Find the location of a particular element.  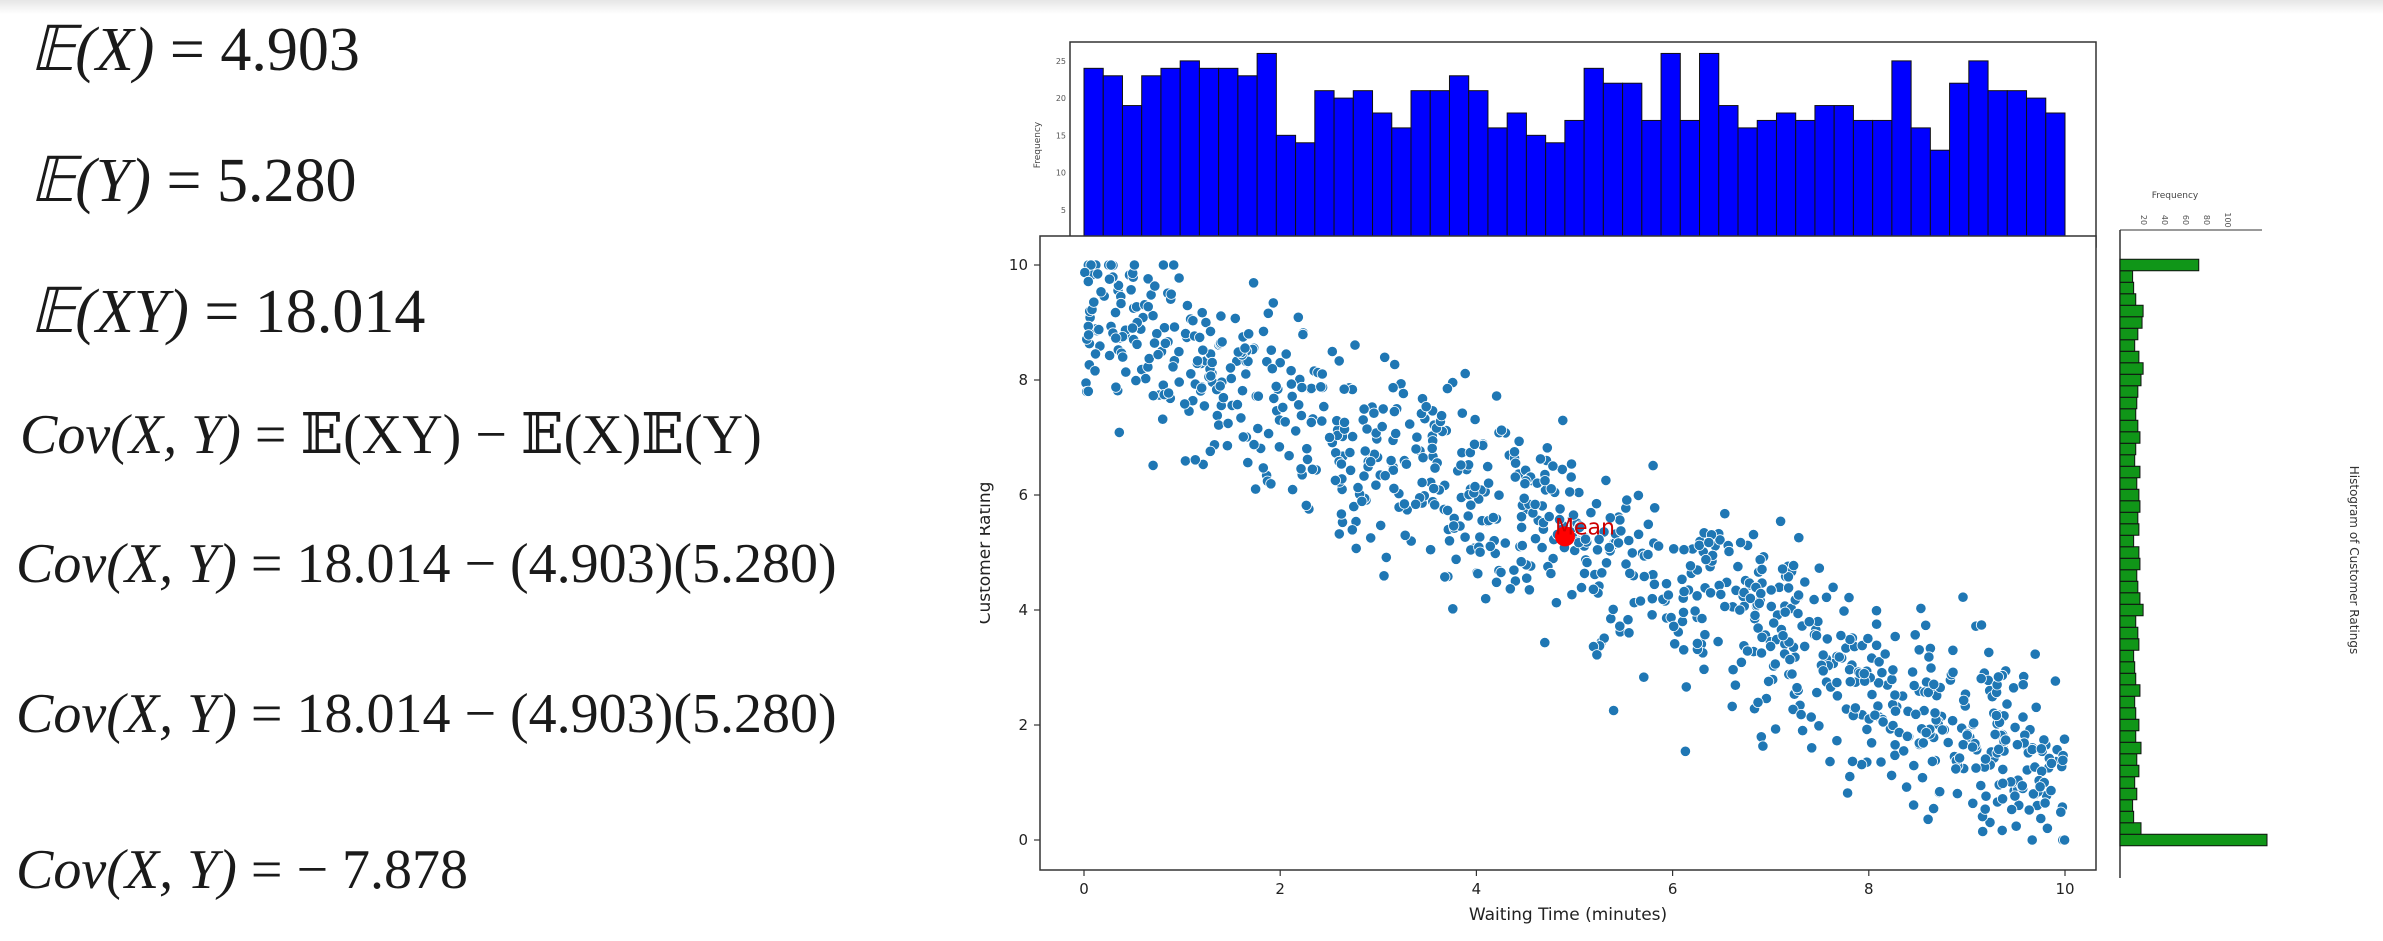

y-tick-label: 8 is located at coordinates (1023, 380).